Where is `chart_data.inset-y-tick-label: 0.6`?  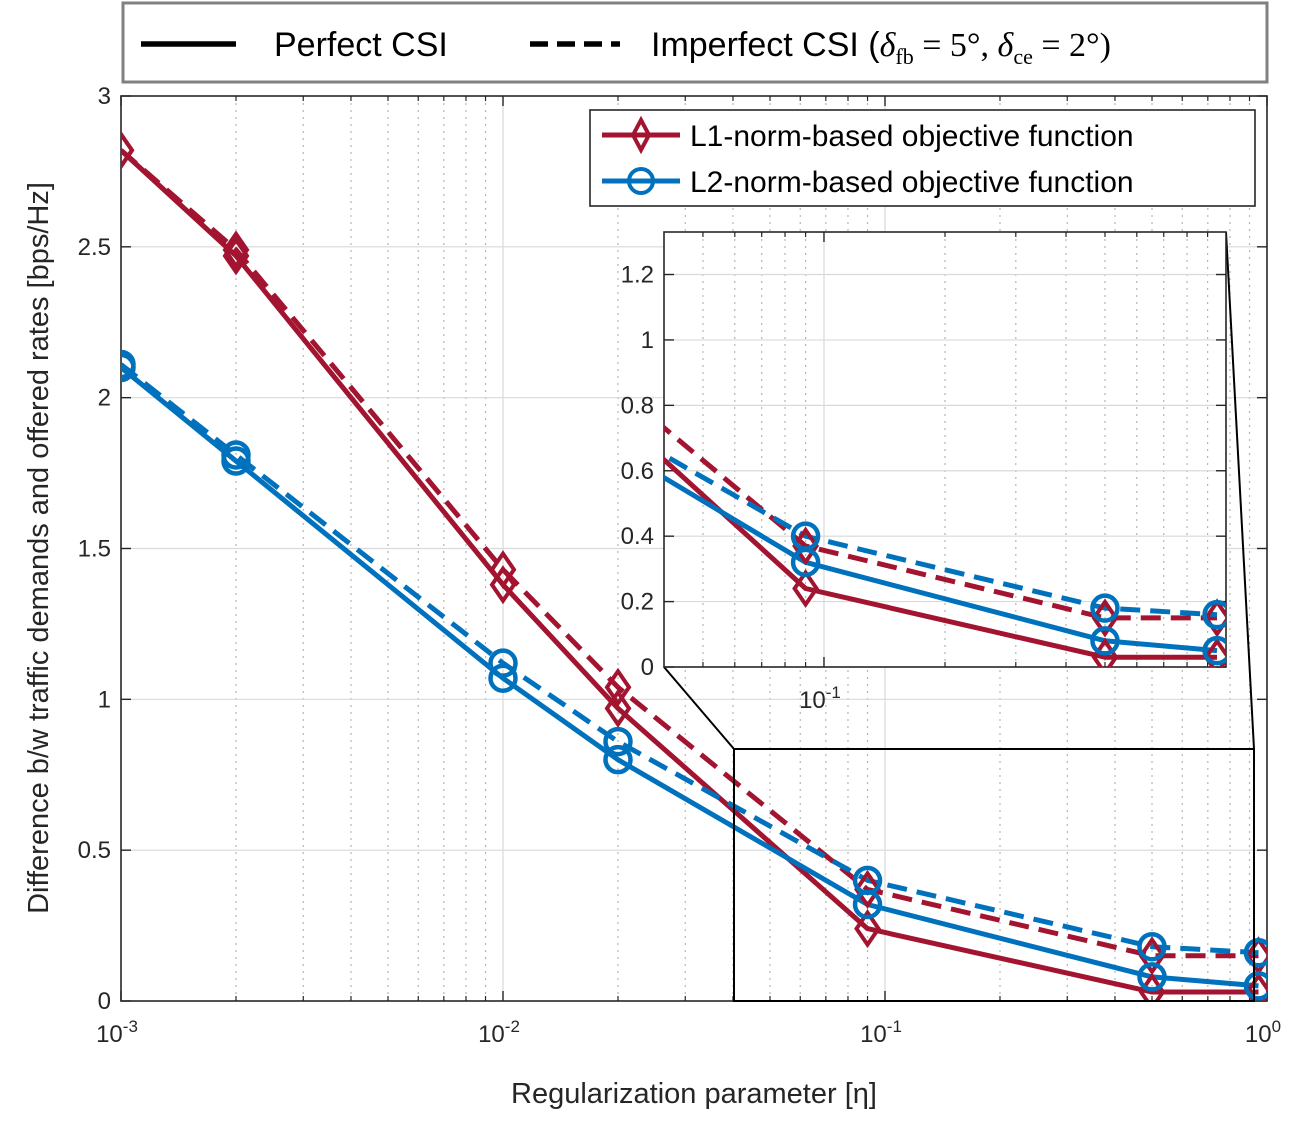 chart_data.inset-y-tick-label: 0.6 is located at coordinates (637, 471).